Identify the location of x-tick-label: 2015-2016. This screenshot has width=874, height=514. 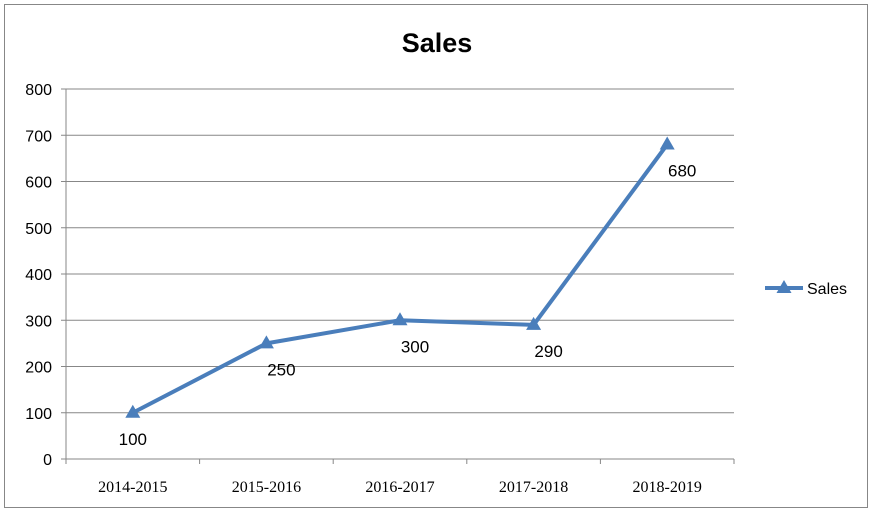
(266, 487).